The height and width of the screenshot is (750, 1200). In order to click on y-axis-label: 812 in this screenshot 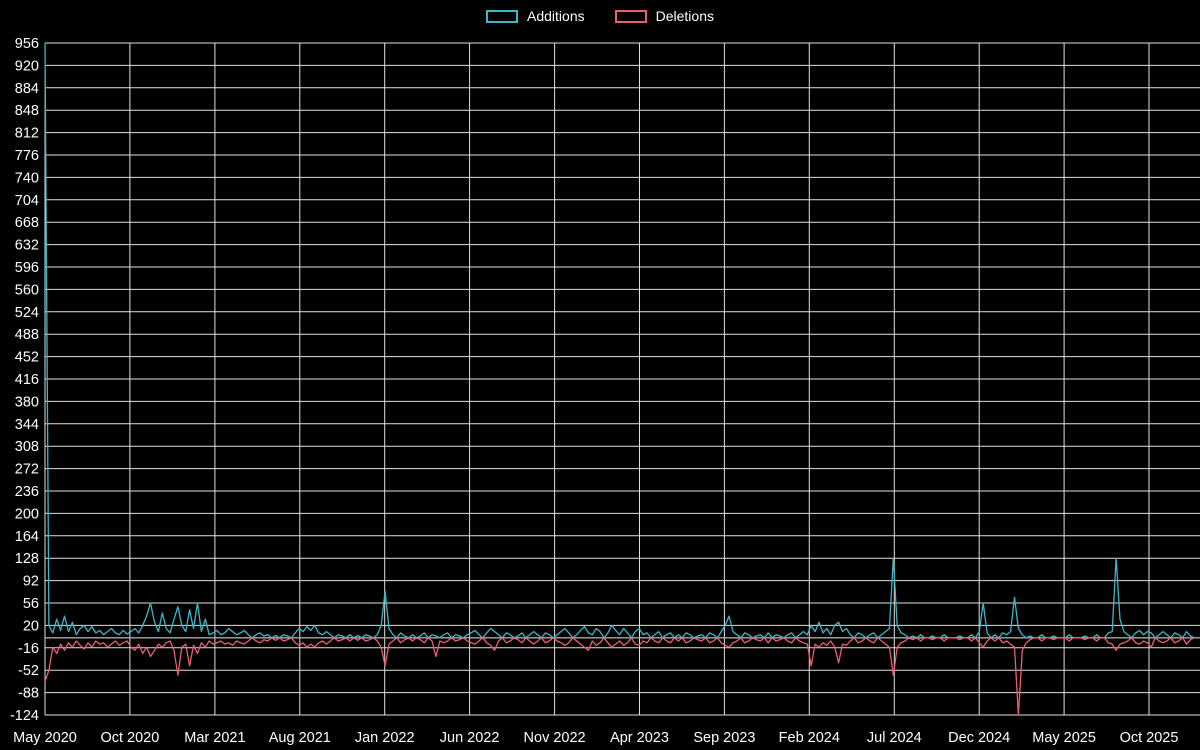, I will do `click(27, 134)`.